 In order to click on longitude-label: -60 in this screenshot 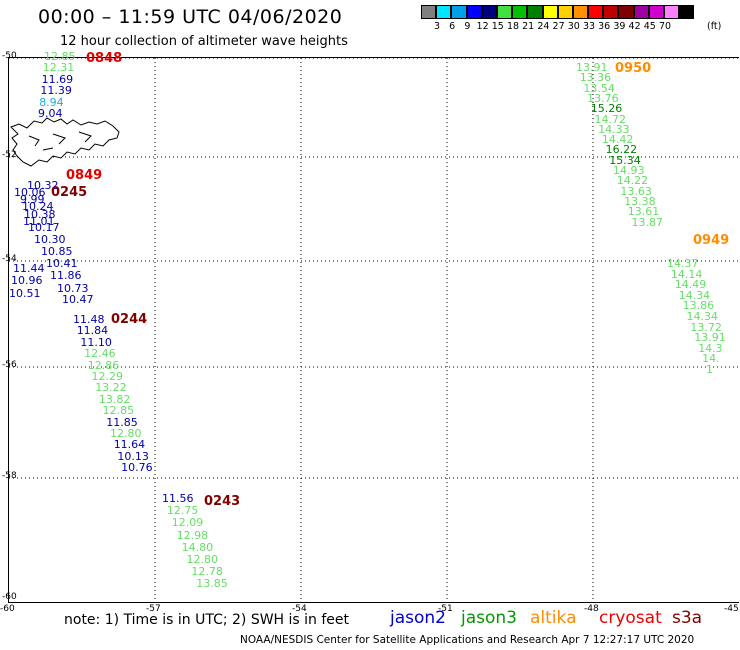, I will do `click(7, 609)`.